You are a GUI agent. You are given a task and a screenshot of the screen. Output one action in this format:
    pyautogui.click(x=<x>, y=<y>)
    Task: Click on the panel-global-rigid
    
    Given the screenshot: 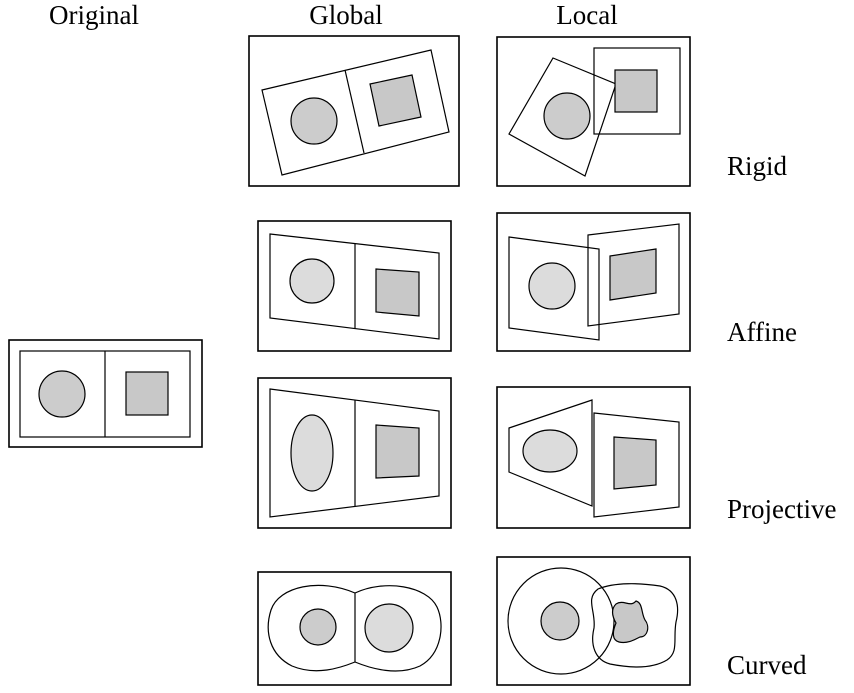 What is the action you would take?
    pyautogui.click(x=354, y=111)
    